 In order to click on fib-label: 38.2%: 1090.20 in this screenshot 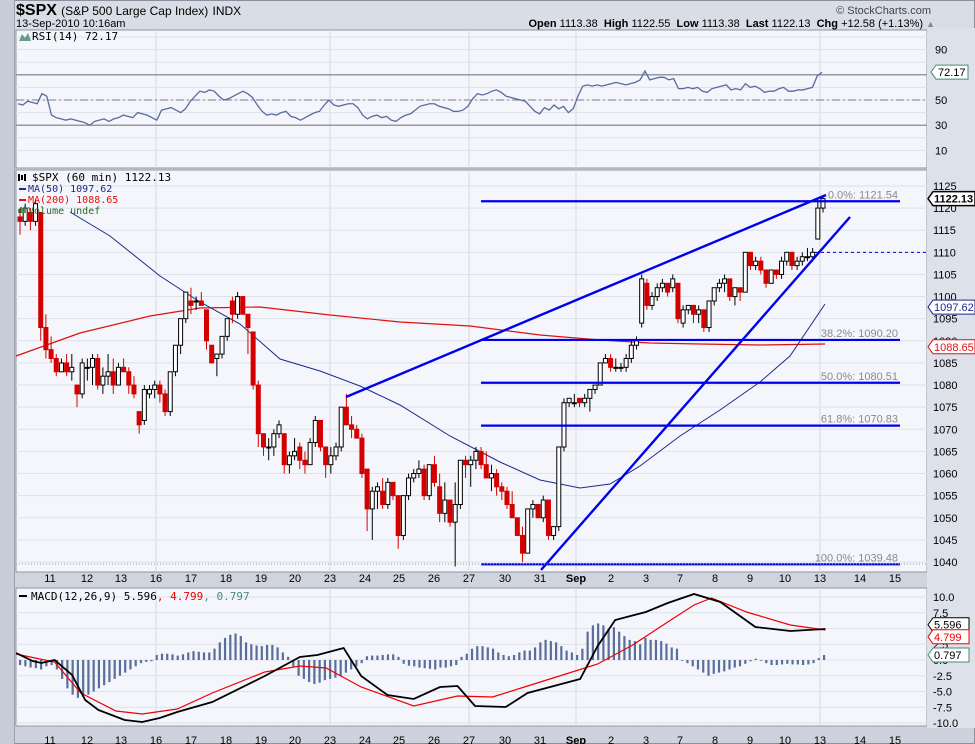, I will do `click(859, 334)`.